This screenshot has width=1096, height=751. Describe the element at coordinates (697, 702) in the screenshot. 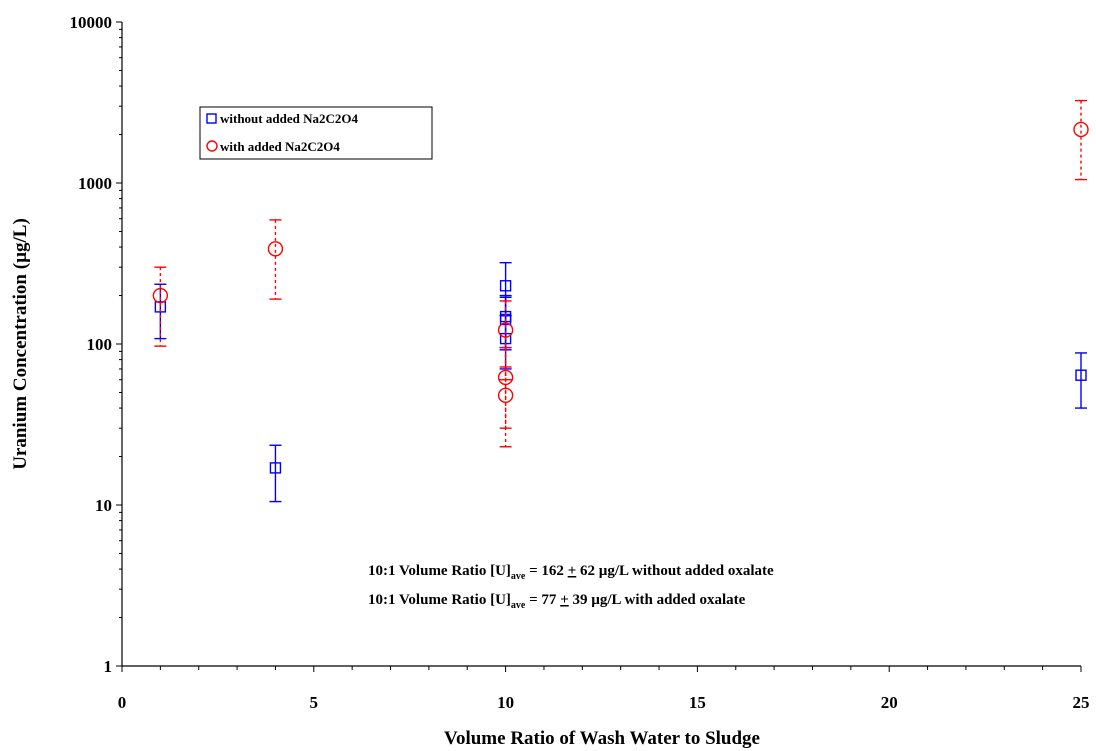

I see `x-tick-label: 15` at that location.